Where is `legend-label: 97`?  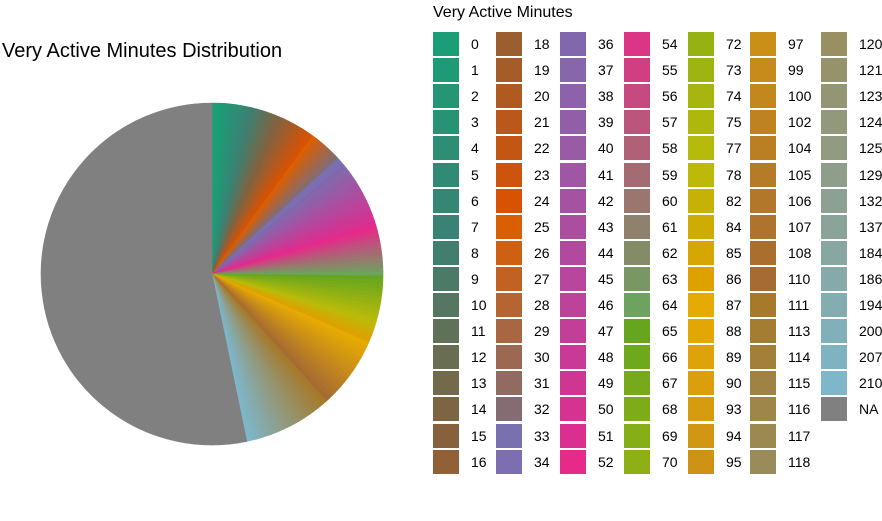
legend-label: 97 is located at coordinates (796, 44).